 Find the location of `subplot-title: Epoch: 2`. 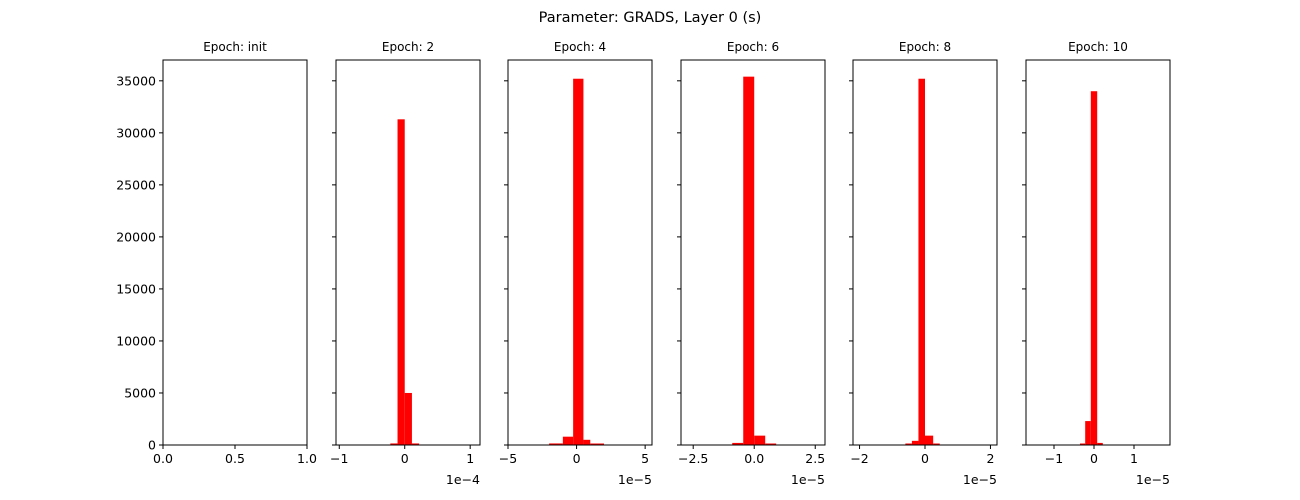

subplot-title: Epoch: 2 is located at coordinates (408, 47).